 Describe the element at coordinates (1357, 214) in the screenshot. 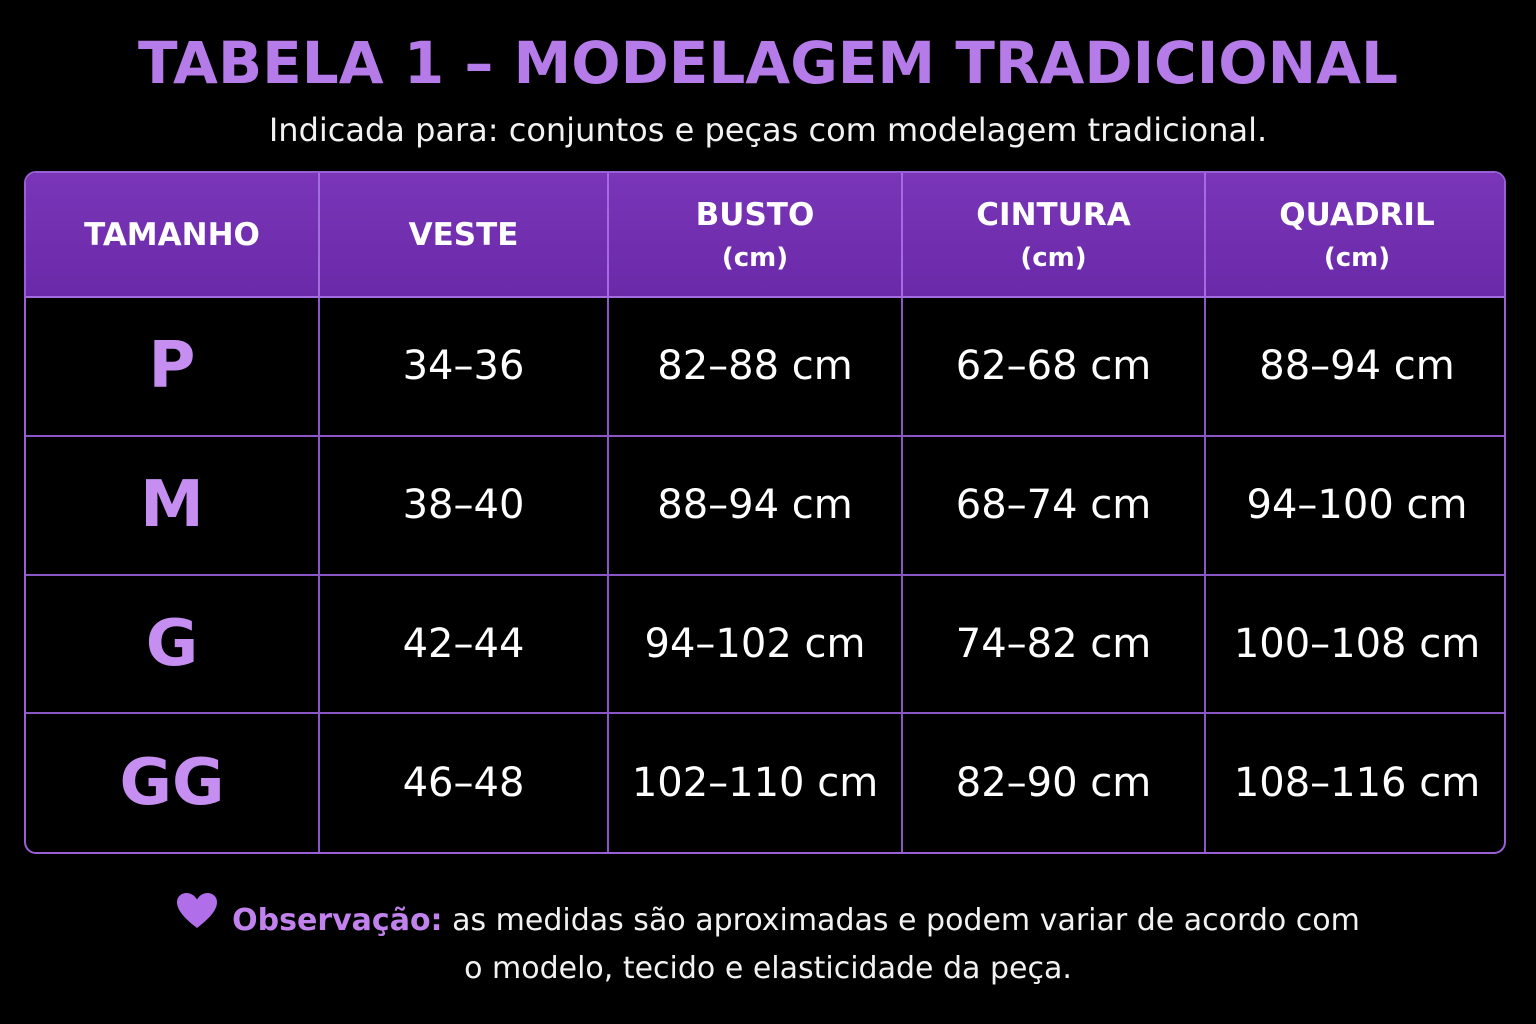

I see `header-label: QUADRIL` at that location.